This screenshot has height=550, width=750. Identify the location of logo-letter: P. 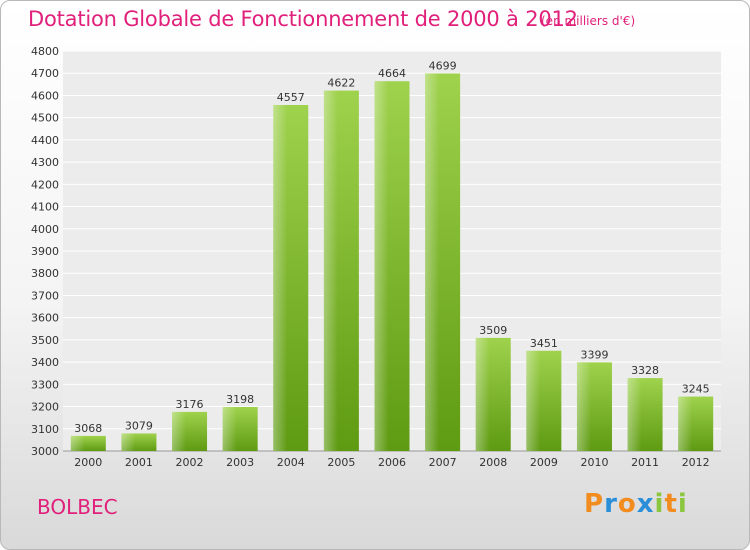
(594, 504).